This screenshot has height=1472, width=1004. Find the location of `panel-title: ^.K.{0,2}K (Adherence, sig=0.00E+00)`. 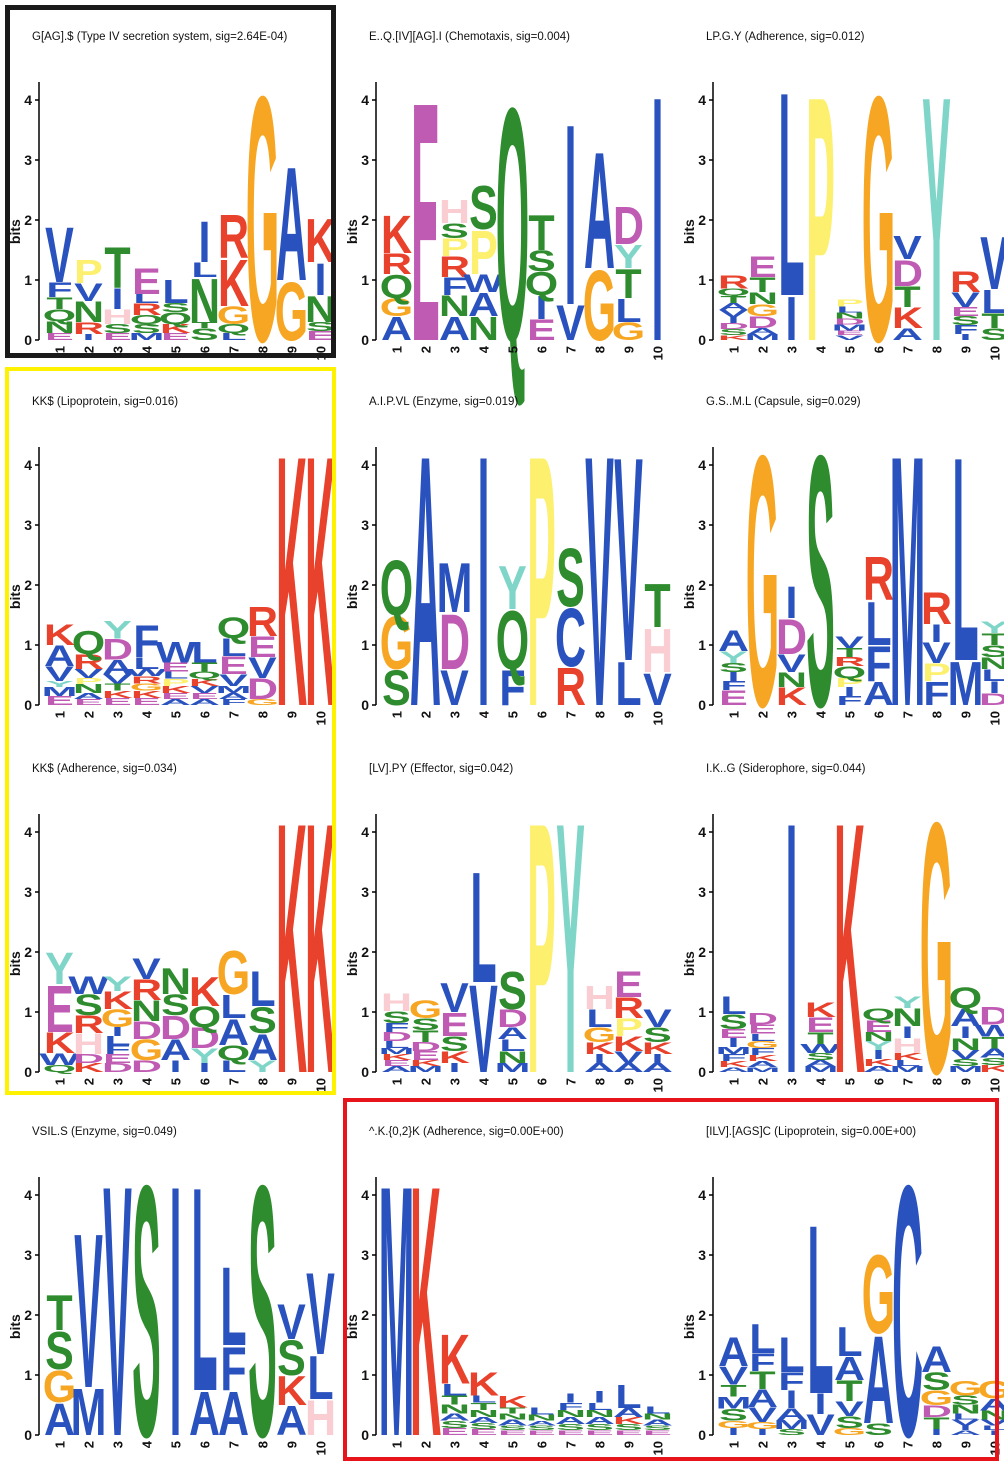

panel-title: ^.K.{0,2}K (Adherence, sig=0.00E+00) is located at coordinates (466, 1132).